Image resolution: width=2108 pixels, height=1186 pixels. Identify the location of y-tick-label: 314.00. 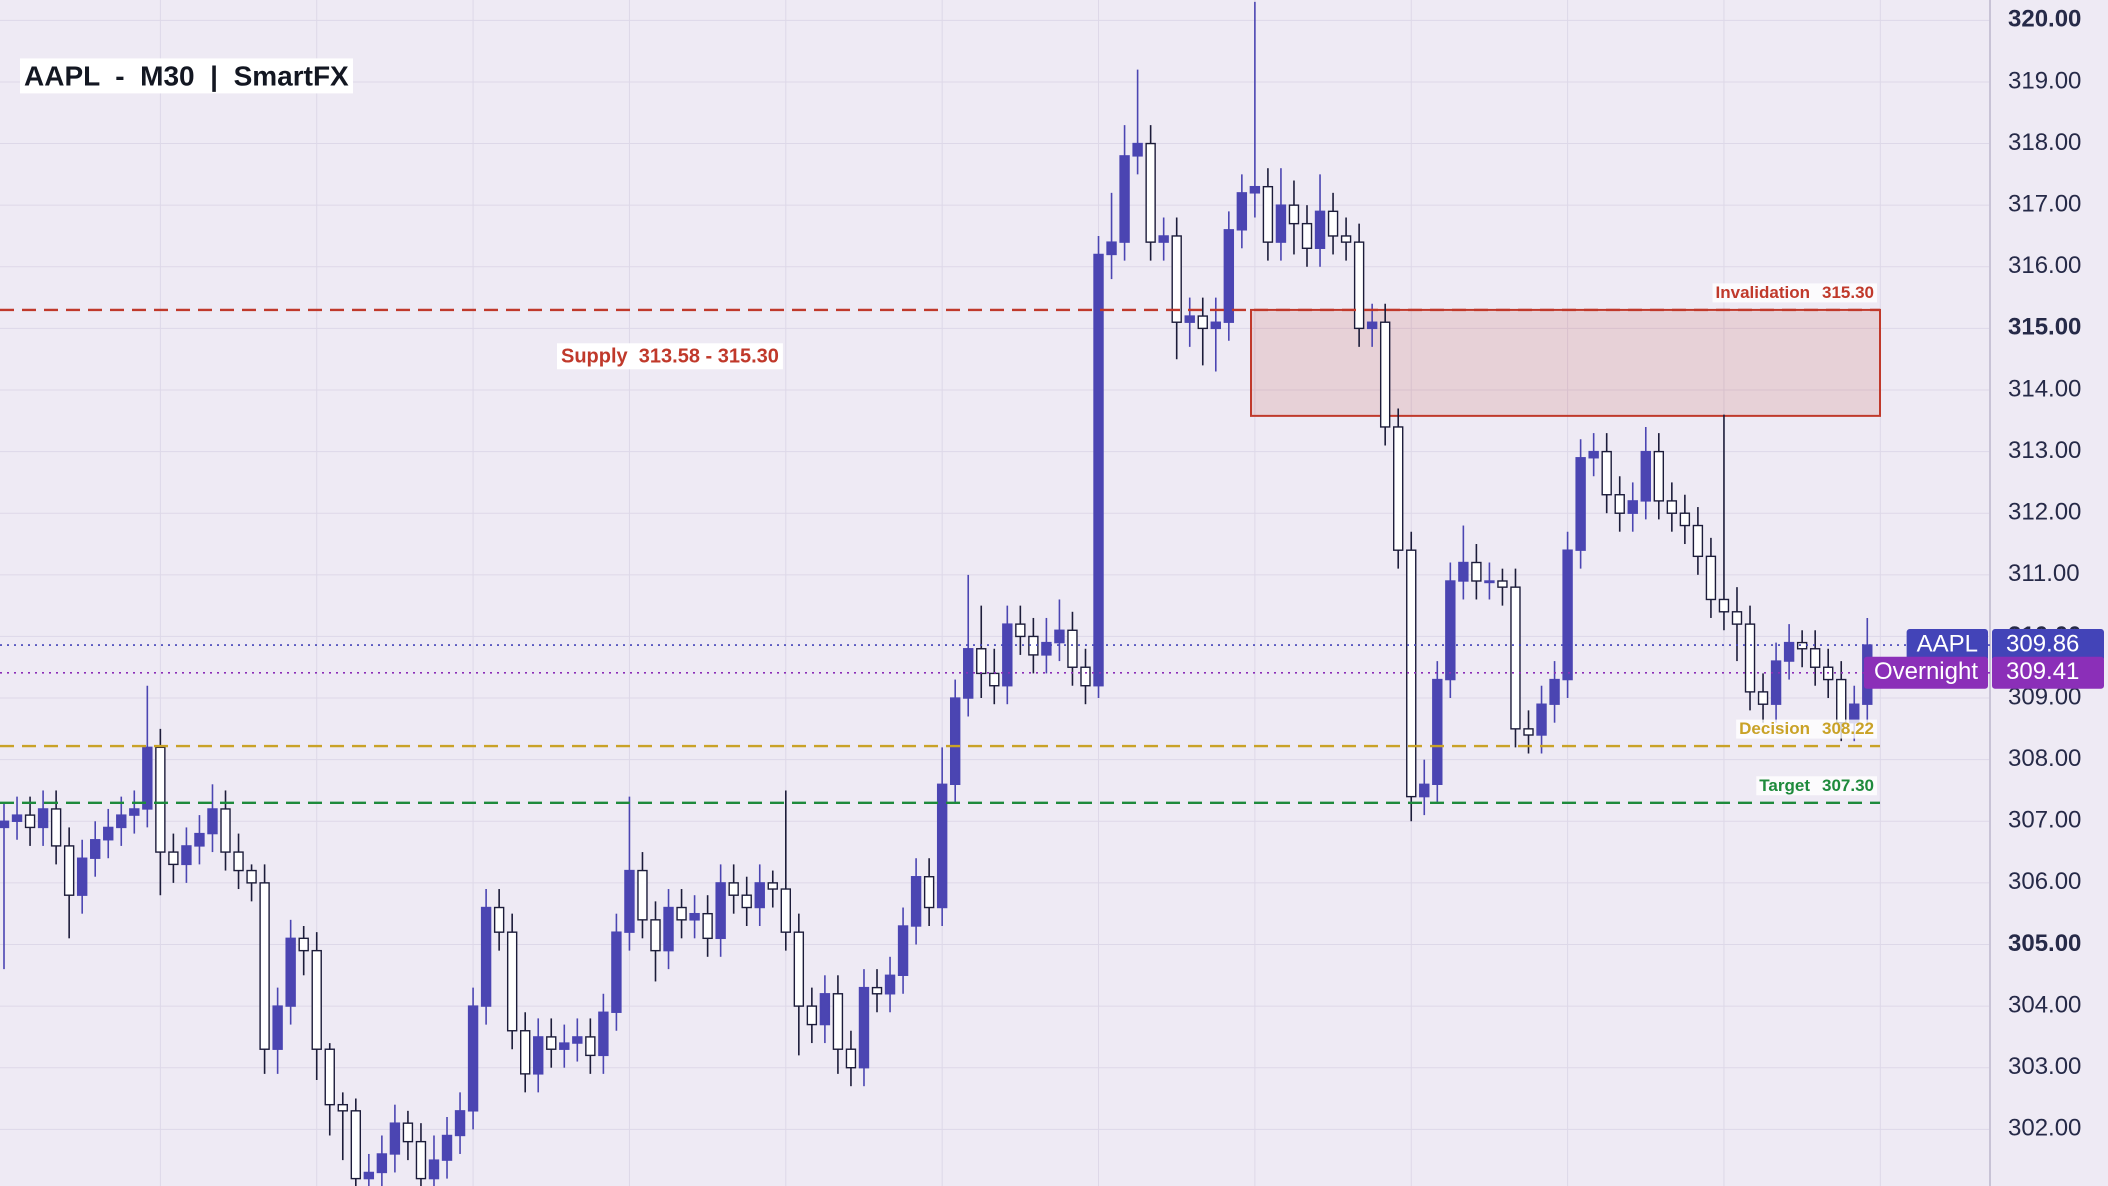
(2044, 388).